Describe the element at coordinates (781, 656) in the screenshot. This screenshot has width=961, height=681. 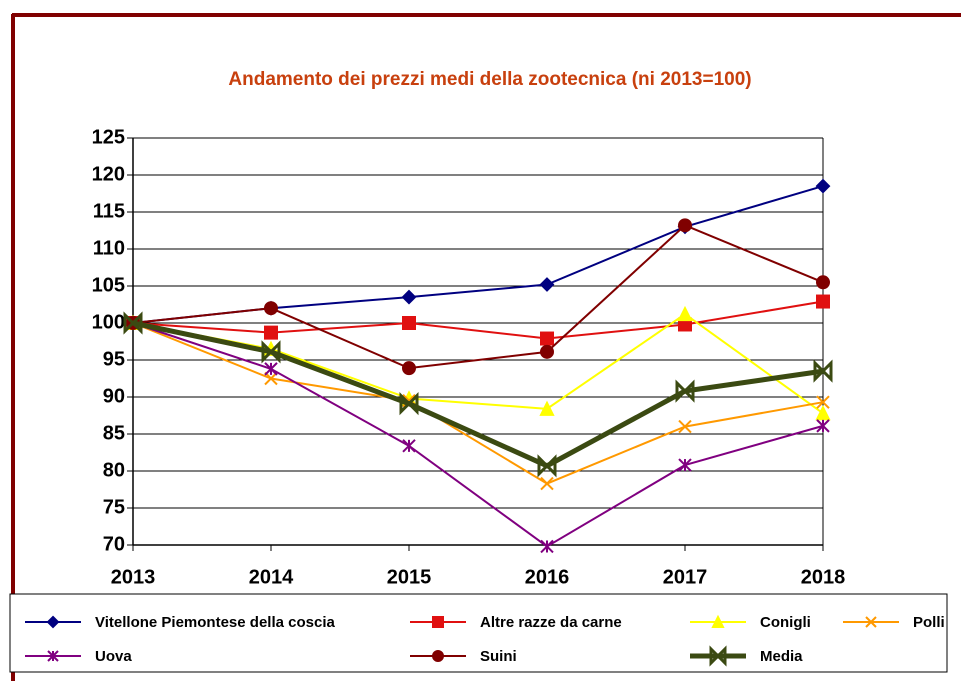
I see `legend-label: Media` at that location.